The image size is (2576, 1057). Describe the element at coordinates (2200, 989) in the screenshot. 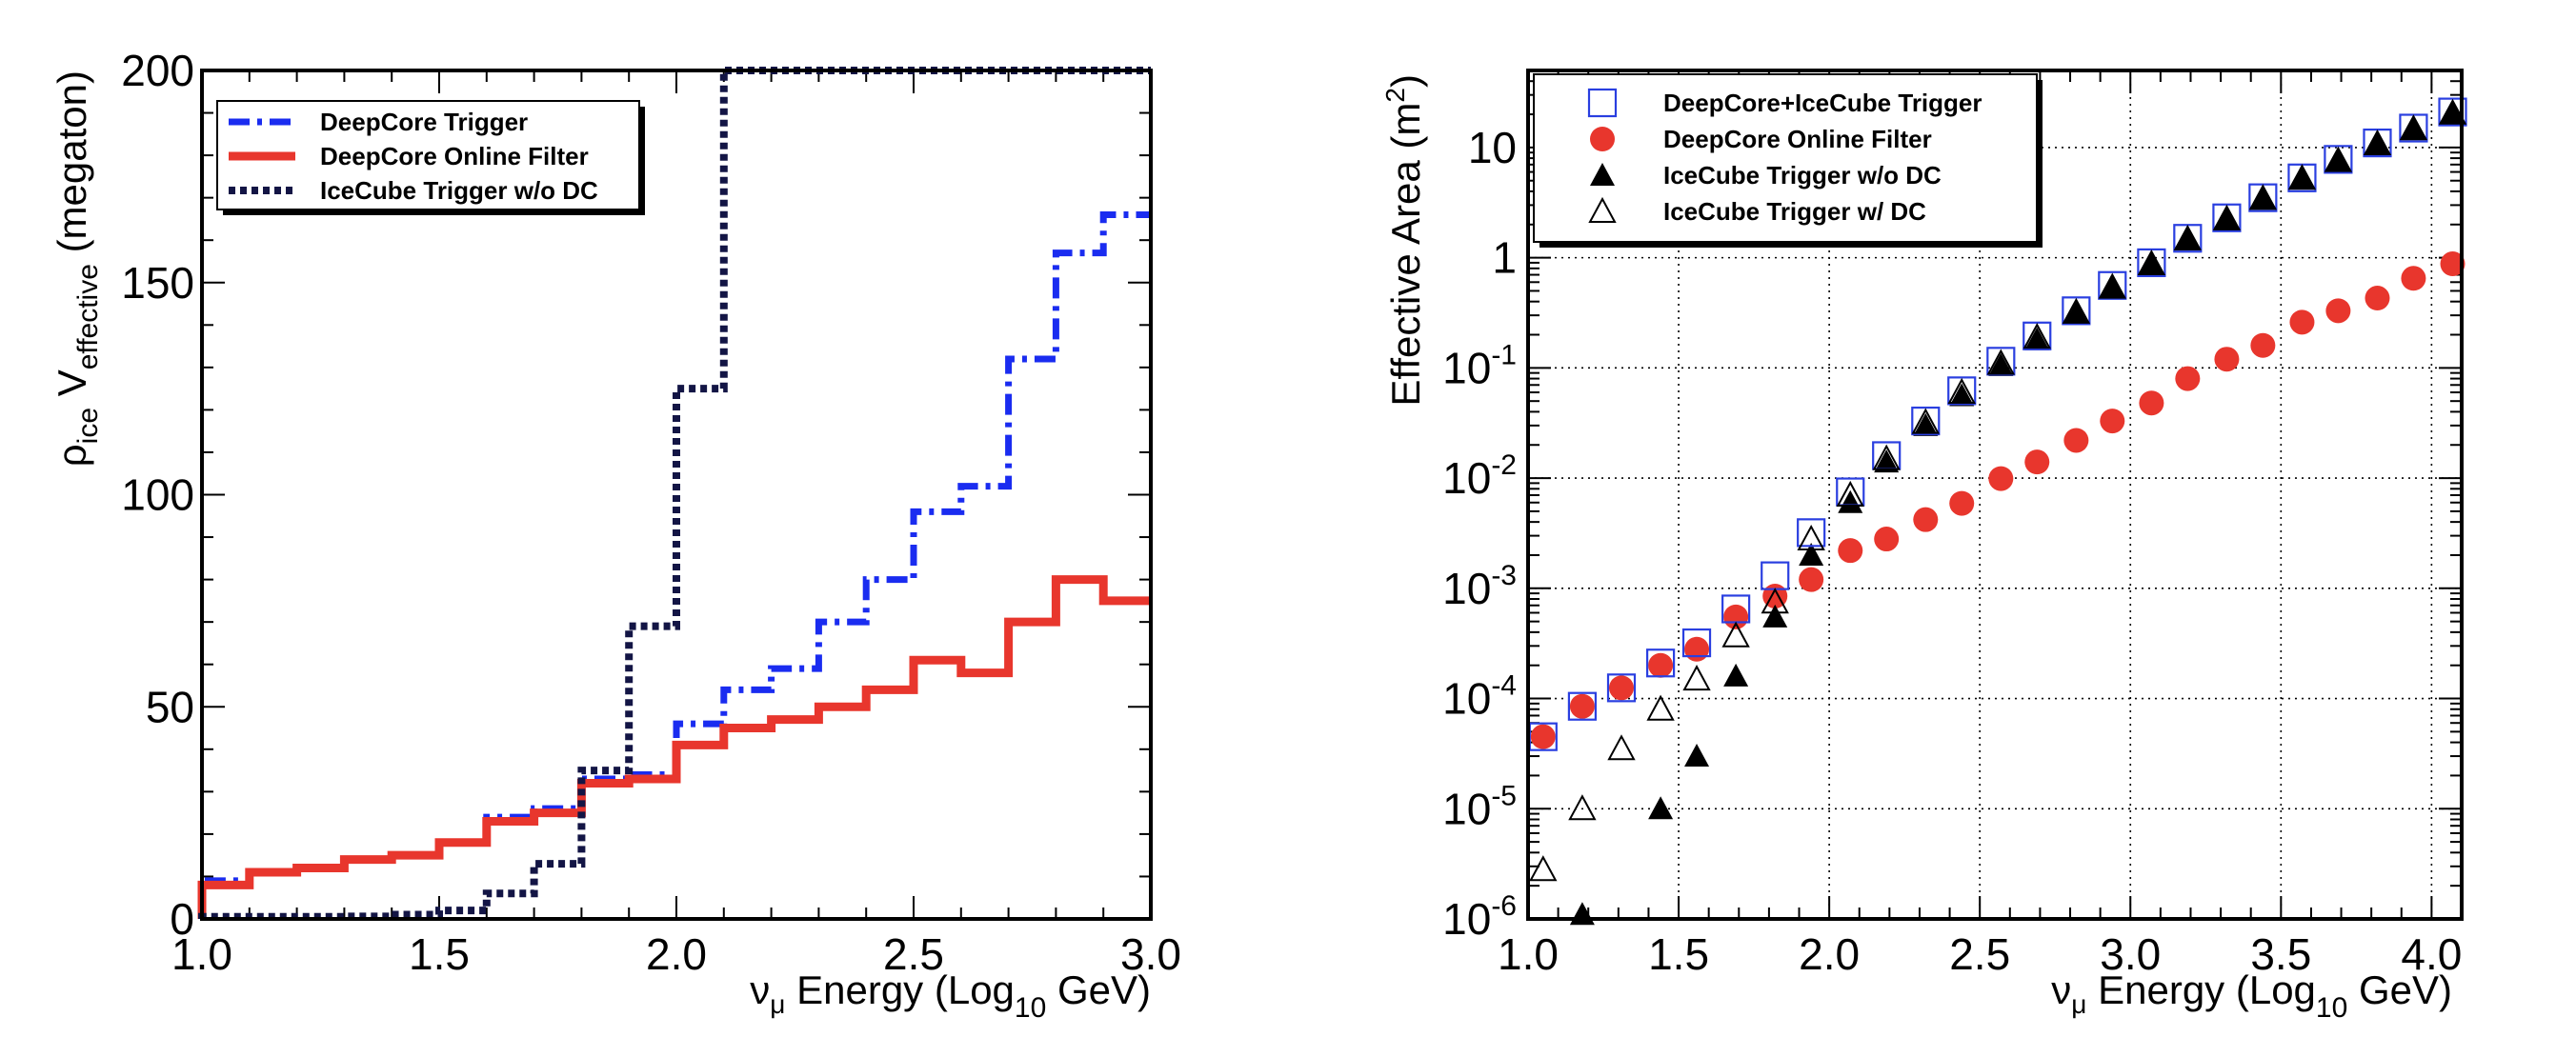

I see `x-axis-title-main: Energy (Log` at that location.